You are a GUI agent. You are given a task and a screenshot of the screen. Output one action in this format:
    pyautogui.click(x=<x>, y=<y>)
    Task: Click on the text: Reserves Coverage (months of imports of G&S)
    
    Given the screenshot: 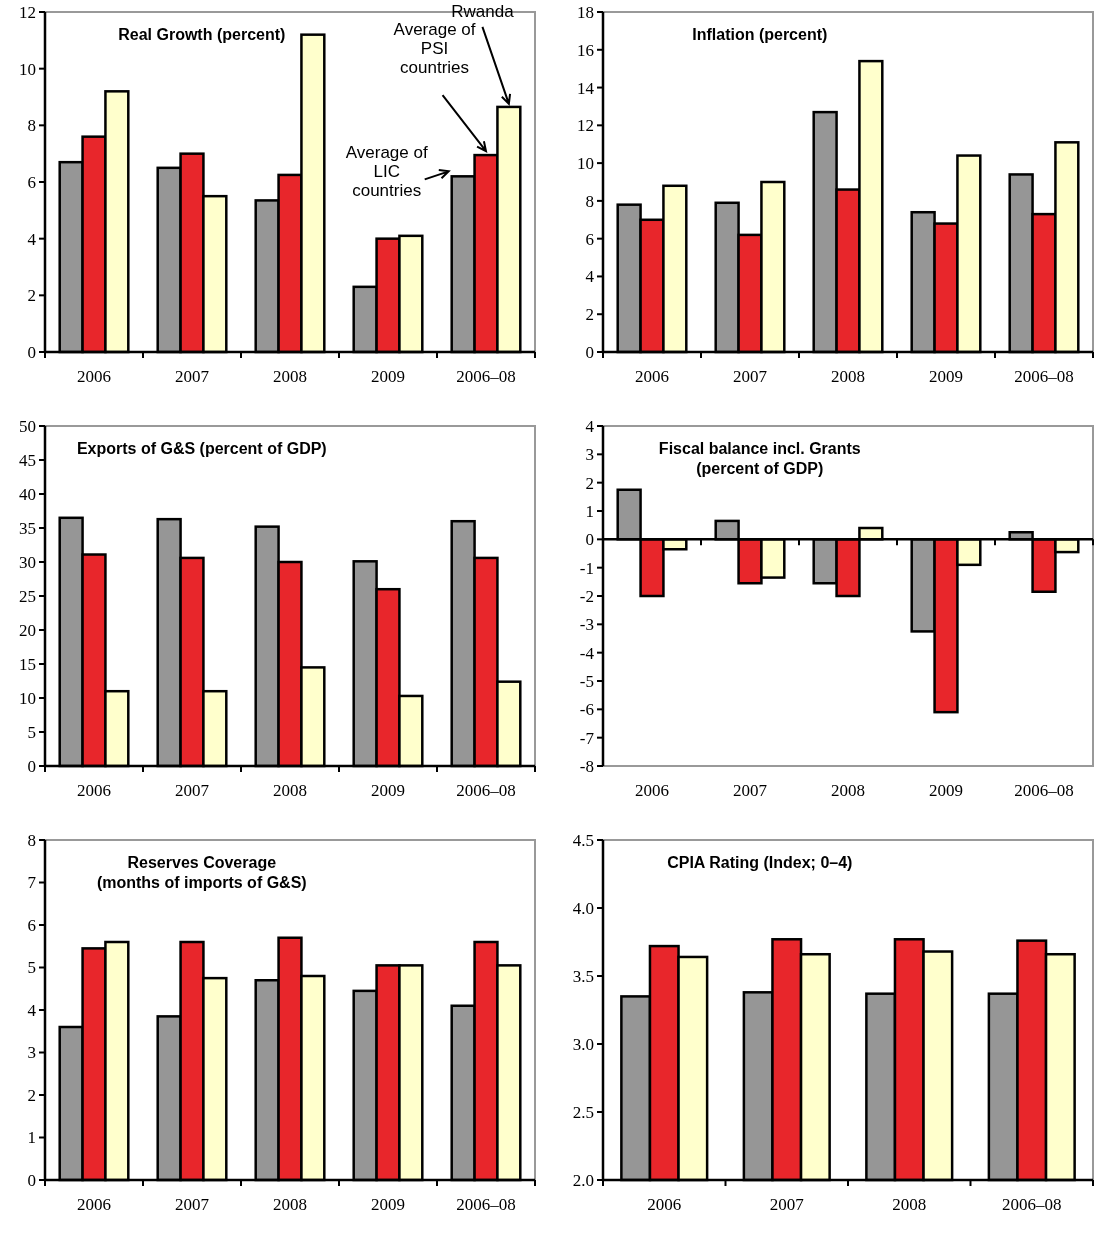 What is the action you would take?
    pyautogui.click(x=201, y=872)
    